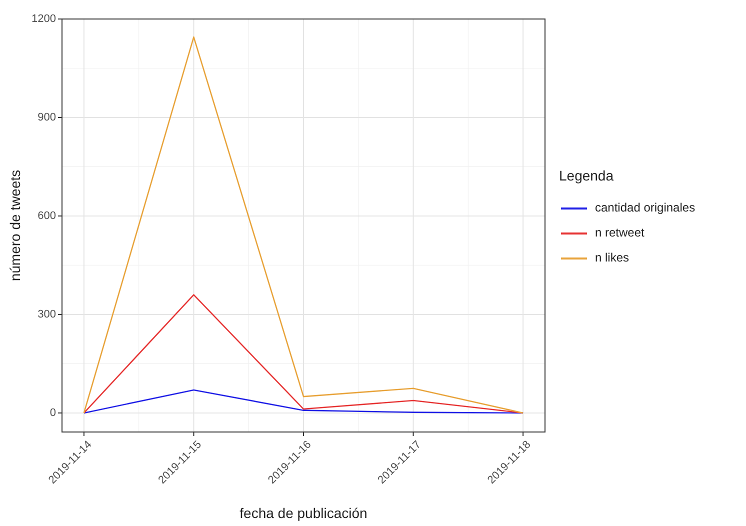 The image size is (746, 526). I want to click on legend-label: n retweet, so click(620, 233).